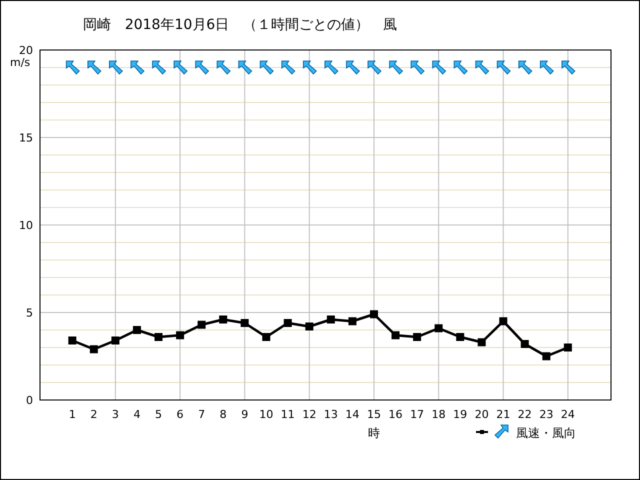 This screenshot has height=480, width=640. Describe the element at coordinates (223, 414) in the screenshot. I see `x-tick-label: 8` at that location.